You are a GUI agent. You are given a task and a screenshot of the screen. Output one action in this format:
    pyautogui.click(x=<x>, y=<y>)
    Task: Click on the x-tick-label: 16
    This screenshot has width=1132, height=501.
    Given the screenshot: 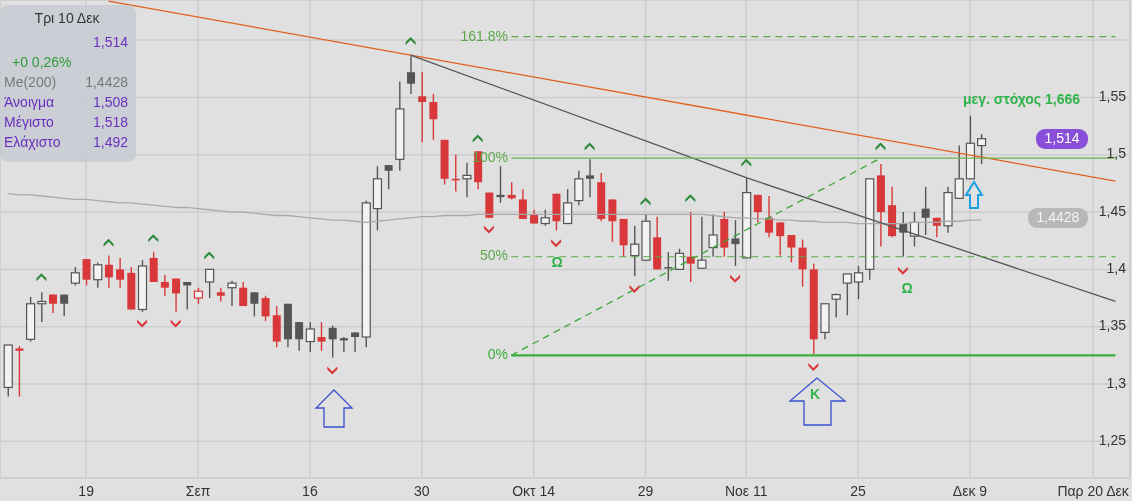 What is the action you would take?
    pyautogui.click(x=310, y=490)
    